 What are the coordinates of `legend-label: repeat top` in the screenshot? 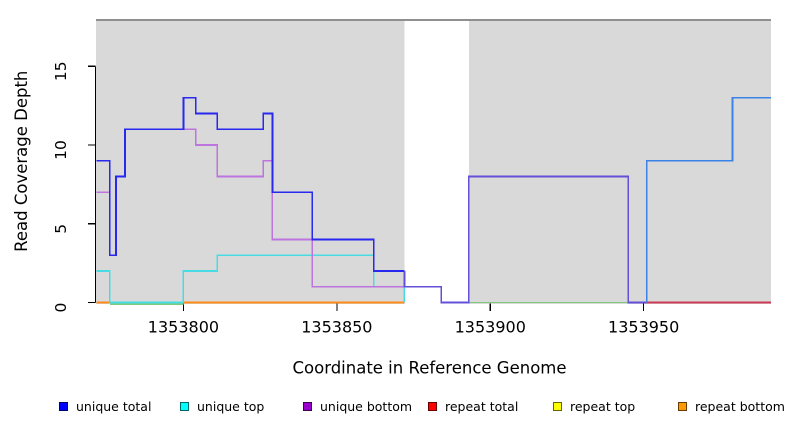 It's located at (603, 406).